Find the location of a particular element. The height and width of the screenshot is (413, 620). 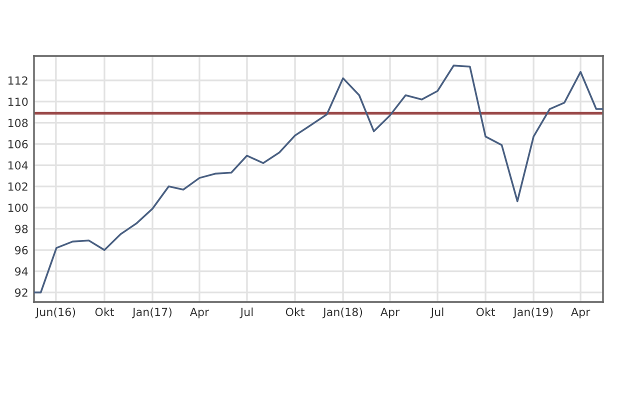

x-tick-label: Jan(18) is located at coordinates (342, 313).